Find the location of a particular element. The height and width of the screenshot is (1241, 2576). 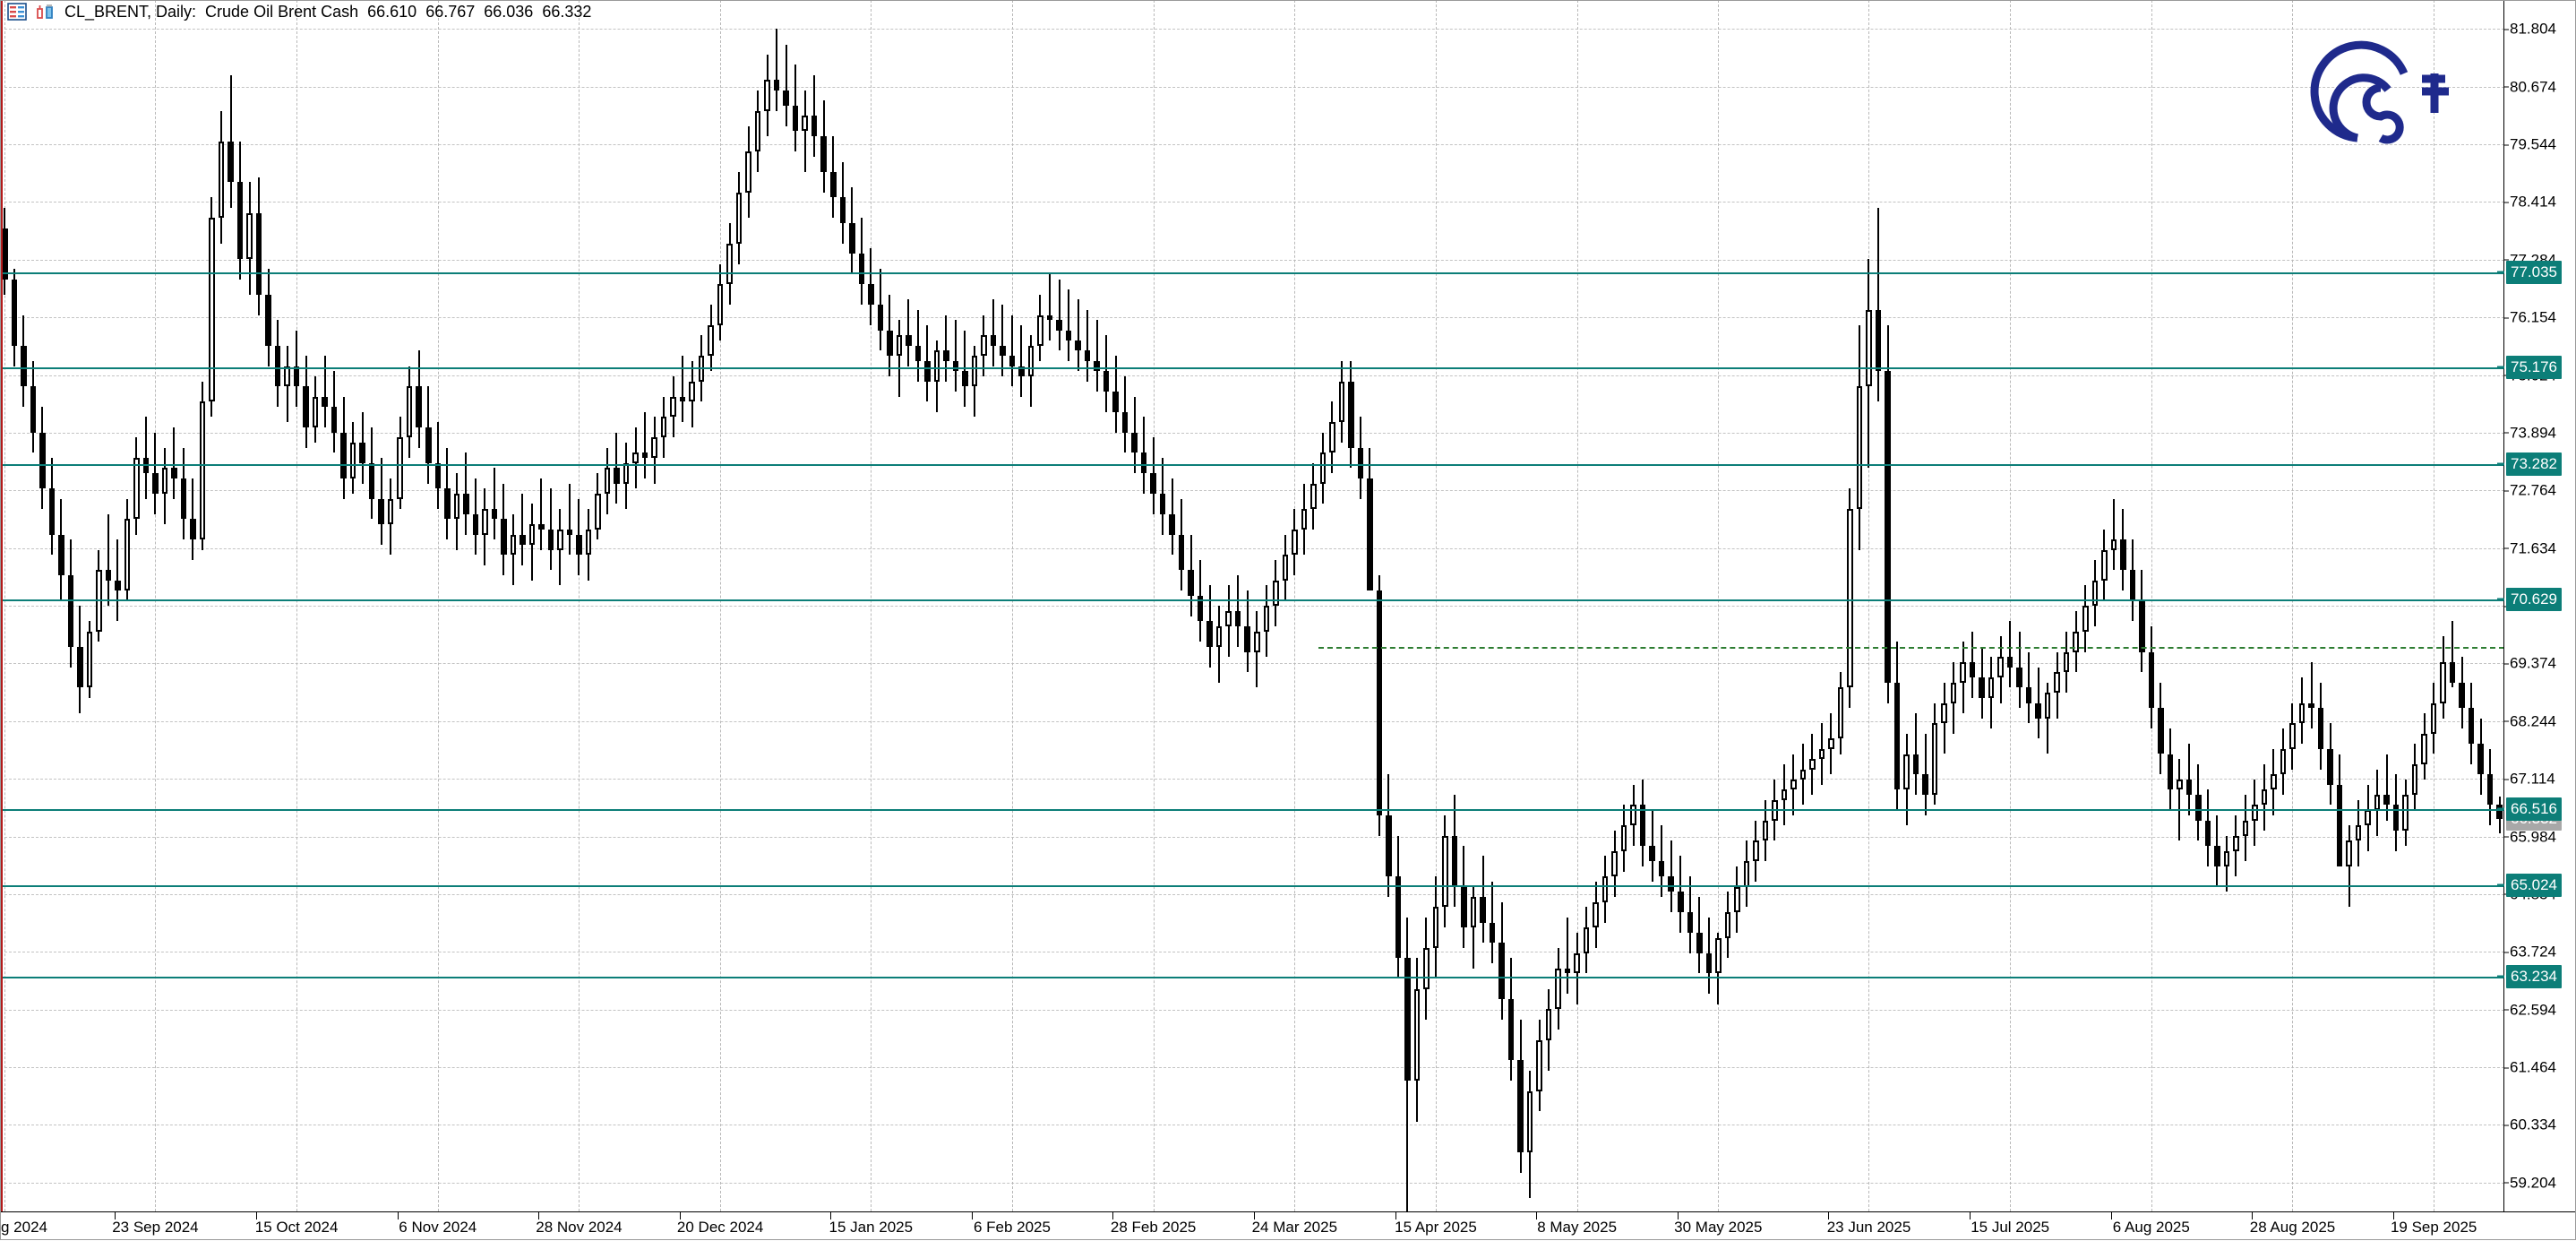

level-price-label: 65.024 is located at coordinates (2534, 886).